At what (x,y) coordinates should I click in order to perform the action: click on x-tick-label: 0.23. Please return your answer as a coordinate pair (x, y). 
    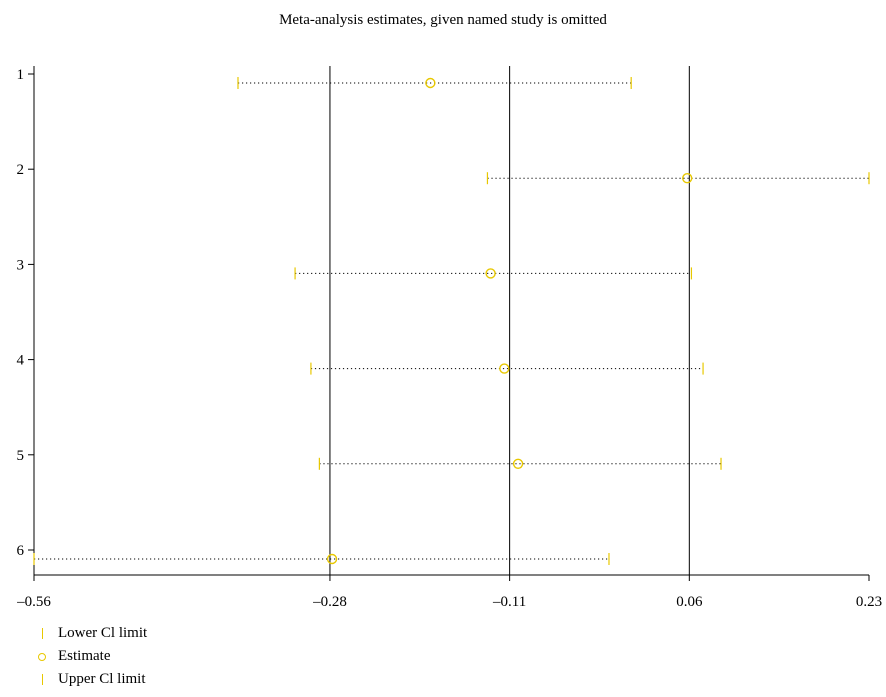
    Looking at the image, I should click on (869, 602).